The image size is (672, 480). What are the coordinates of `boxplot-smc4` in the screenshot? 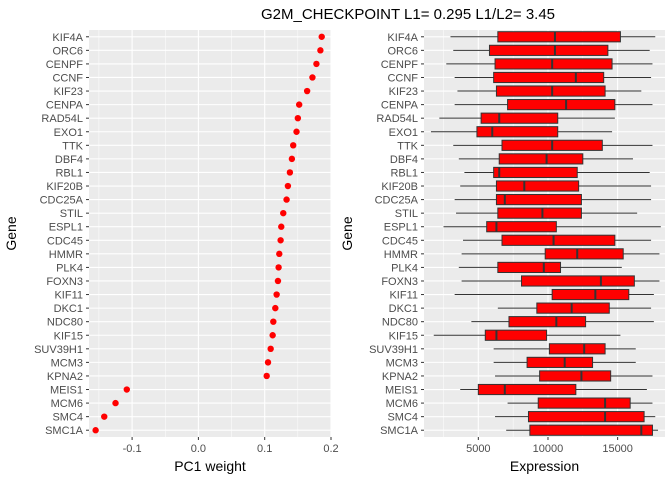 It's located at (575, 417).